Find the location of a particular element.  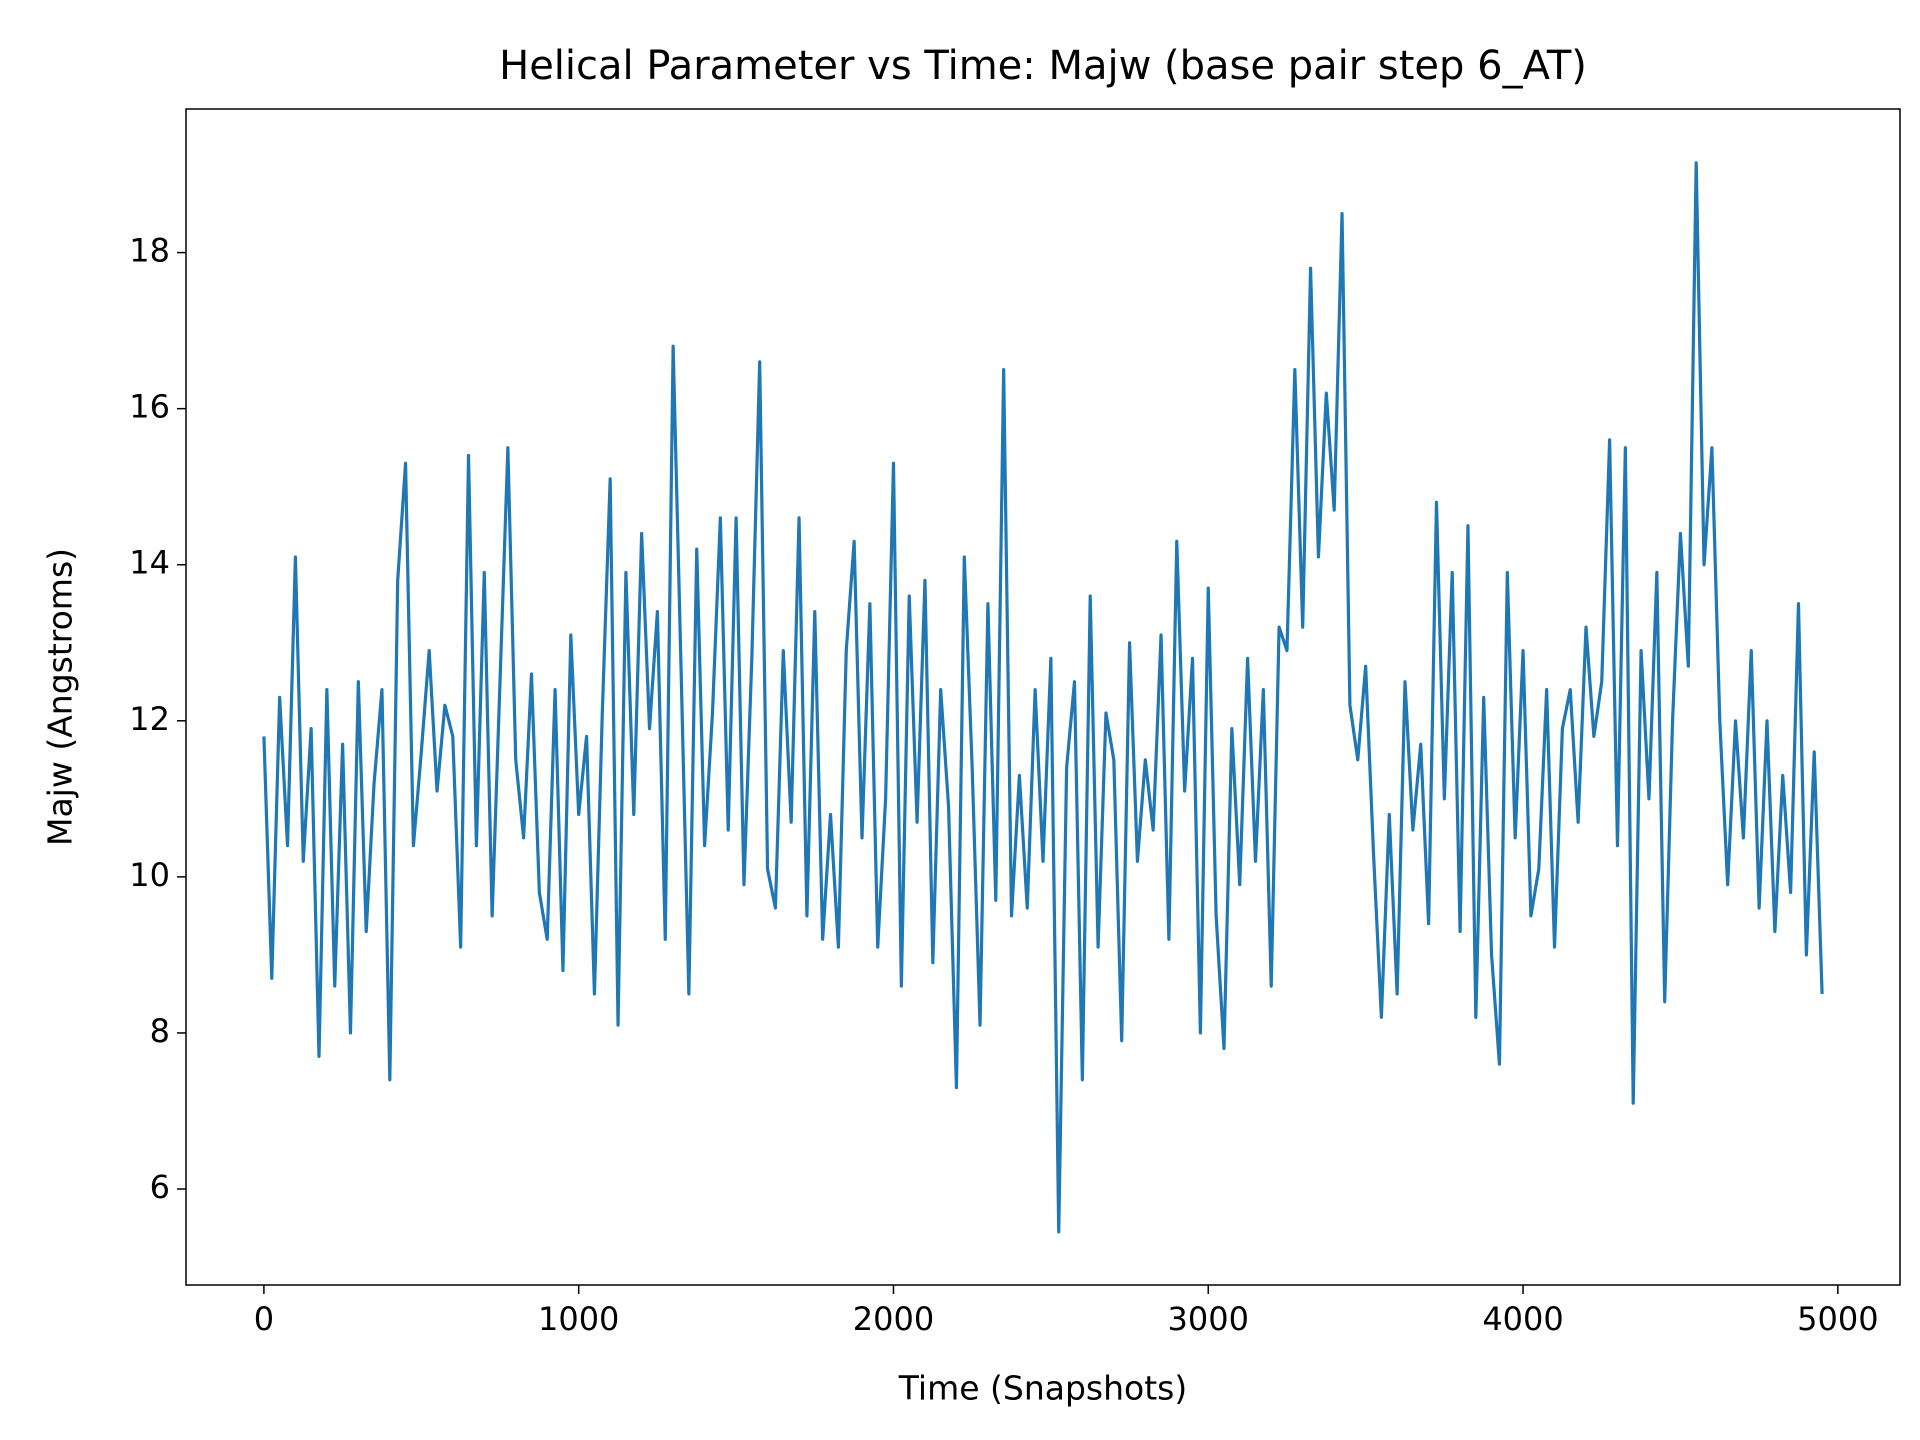

y-tick-label: 16 is located at coordinates (149, 407).